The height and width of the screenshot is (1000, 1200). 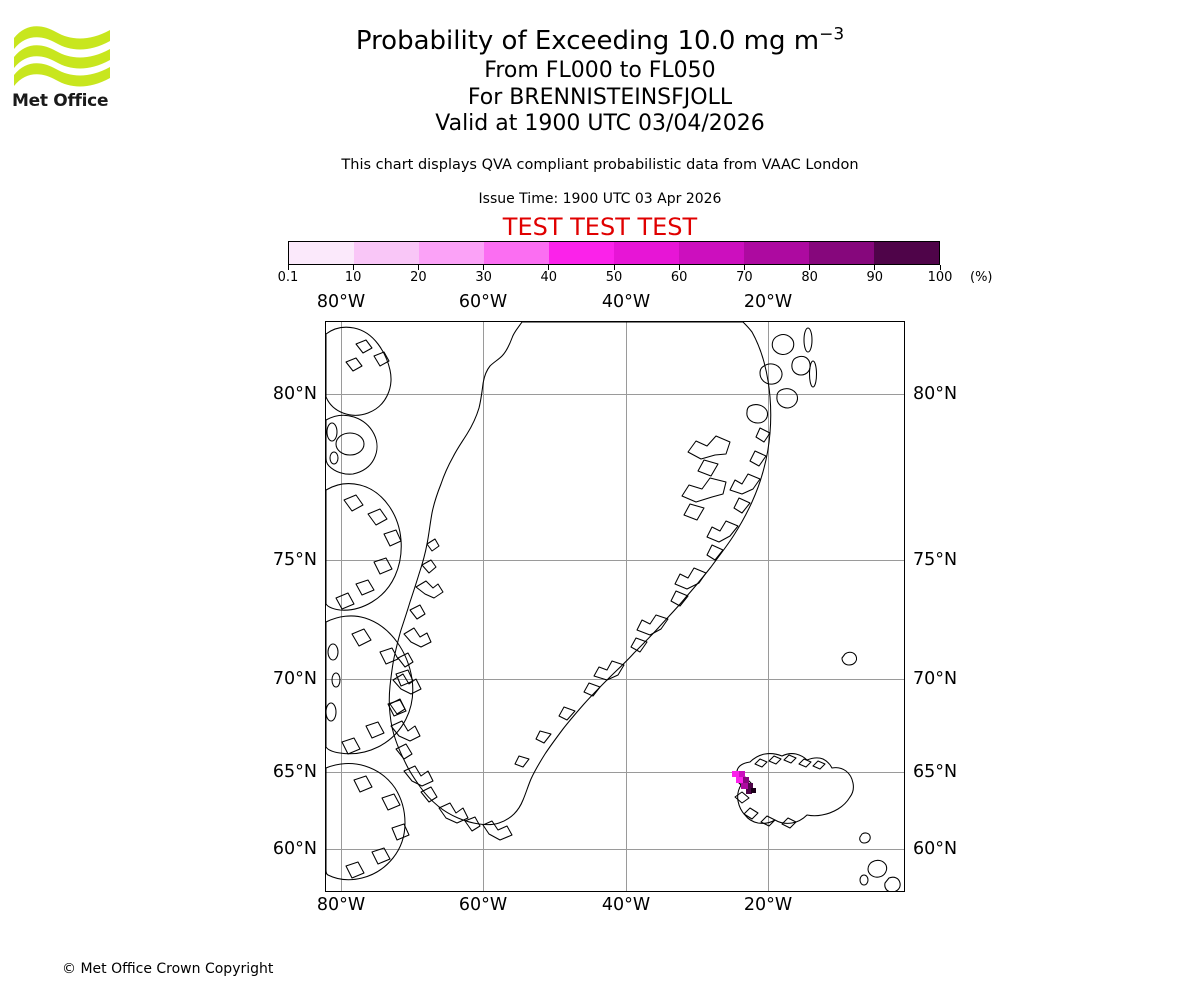 I want to click on lon-label-bottom-2: 40°W, so click(x=626, y=905).